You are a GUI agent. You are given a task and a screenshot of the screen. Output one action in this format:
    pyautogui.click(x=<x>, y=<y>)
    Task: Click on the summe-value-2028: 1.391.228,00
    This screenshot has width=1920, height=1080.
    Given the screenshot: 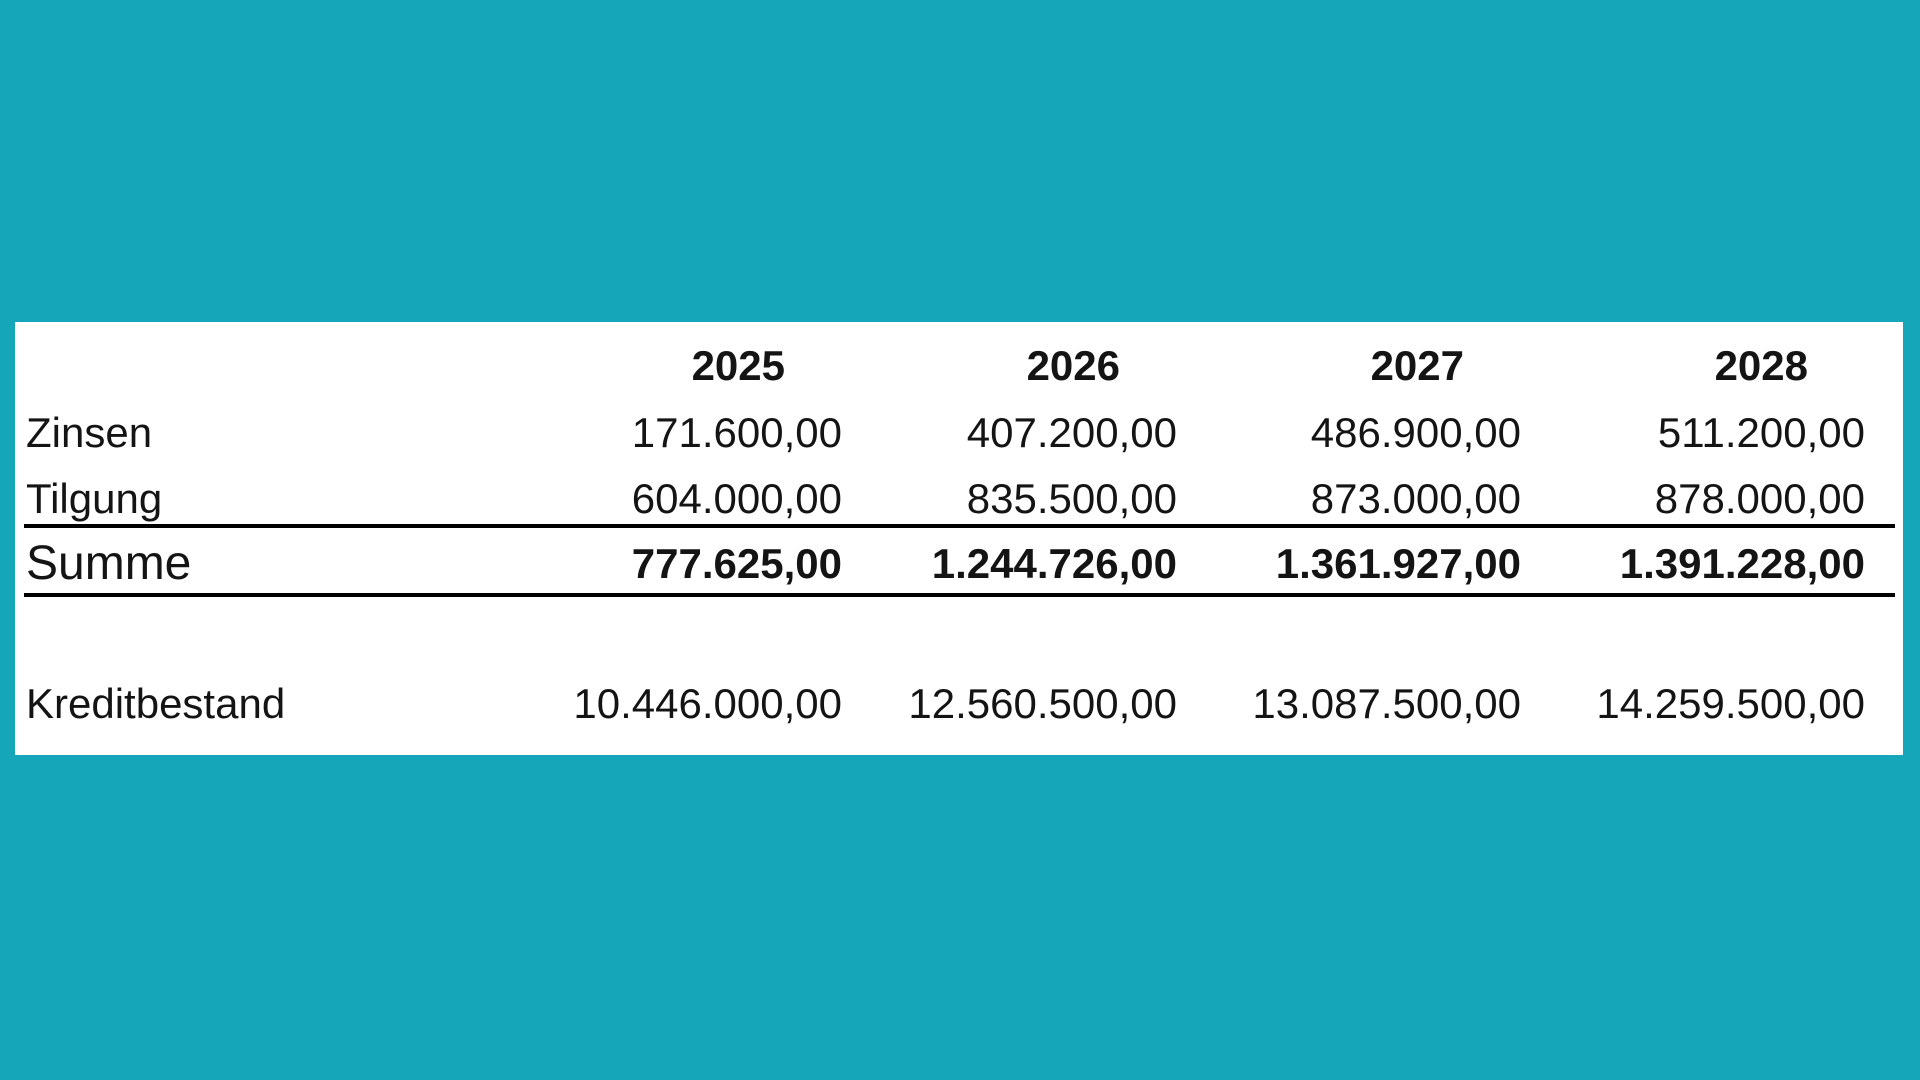 What is the action you would take?
    pyautogui.click(x=1742, y=563)
    